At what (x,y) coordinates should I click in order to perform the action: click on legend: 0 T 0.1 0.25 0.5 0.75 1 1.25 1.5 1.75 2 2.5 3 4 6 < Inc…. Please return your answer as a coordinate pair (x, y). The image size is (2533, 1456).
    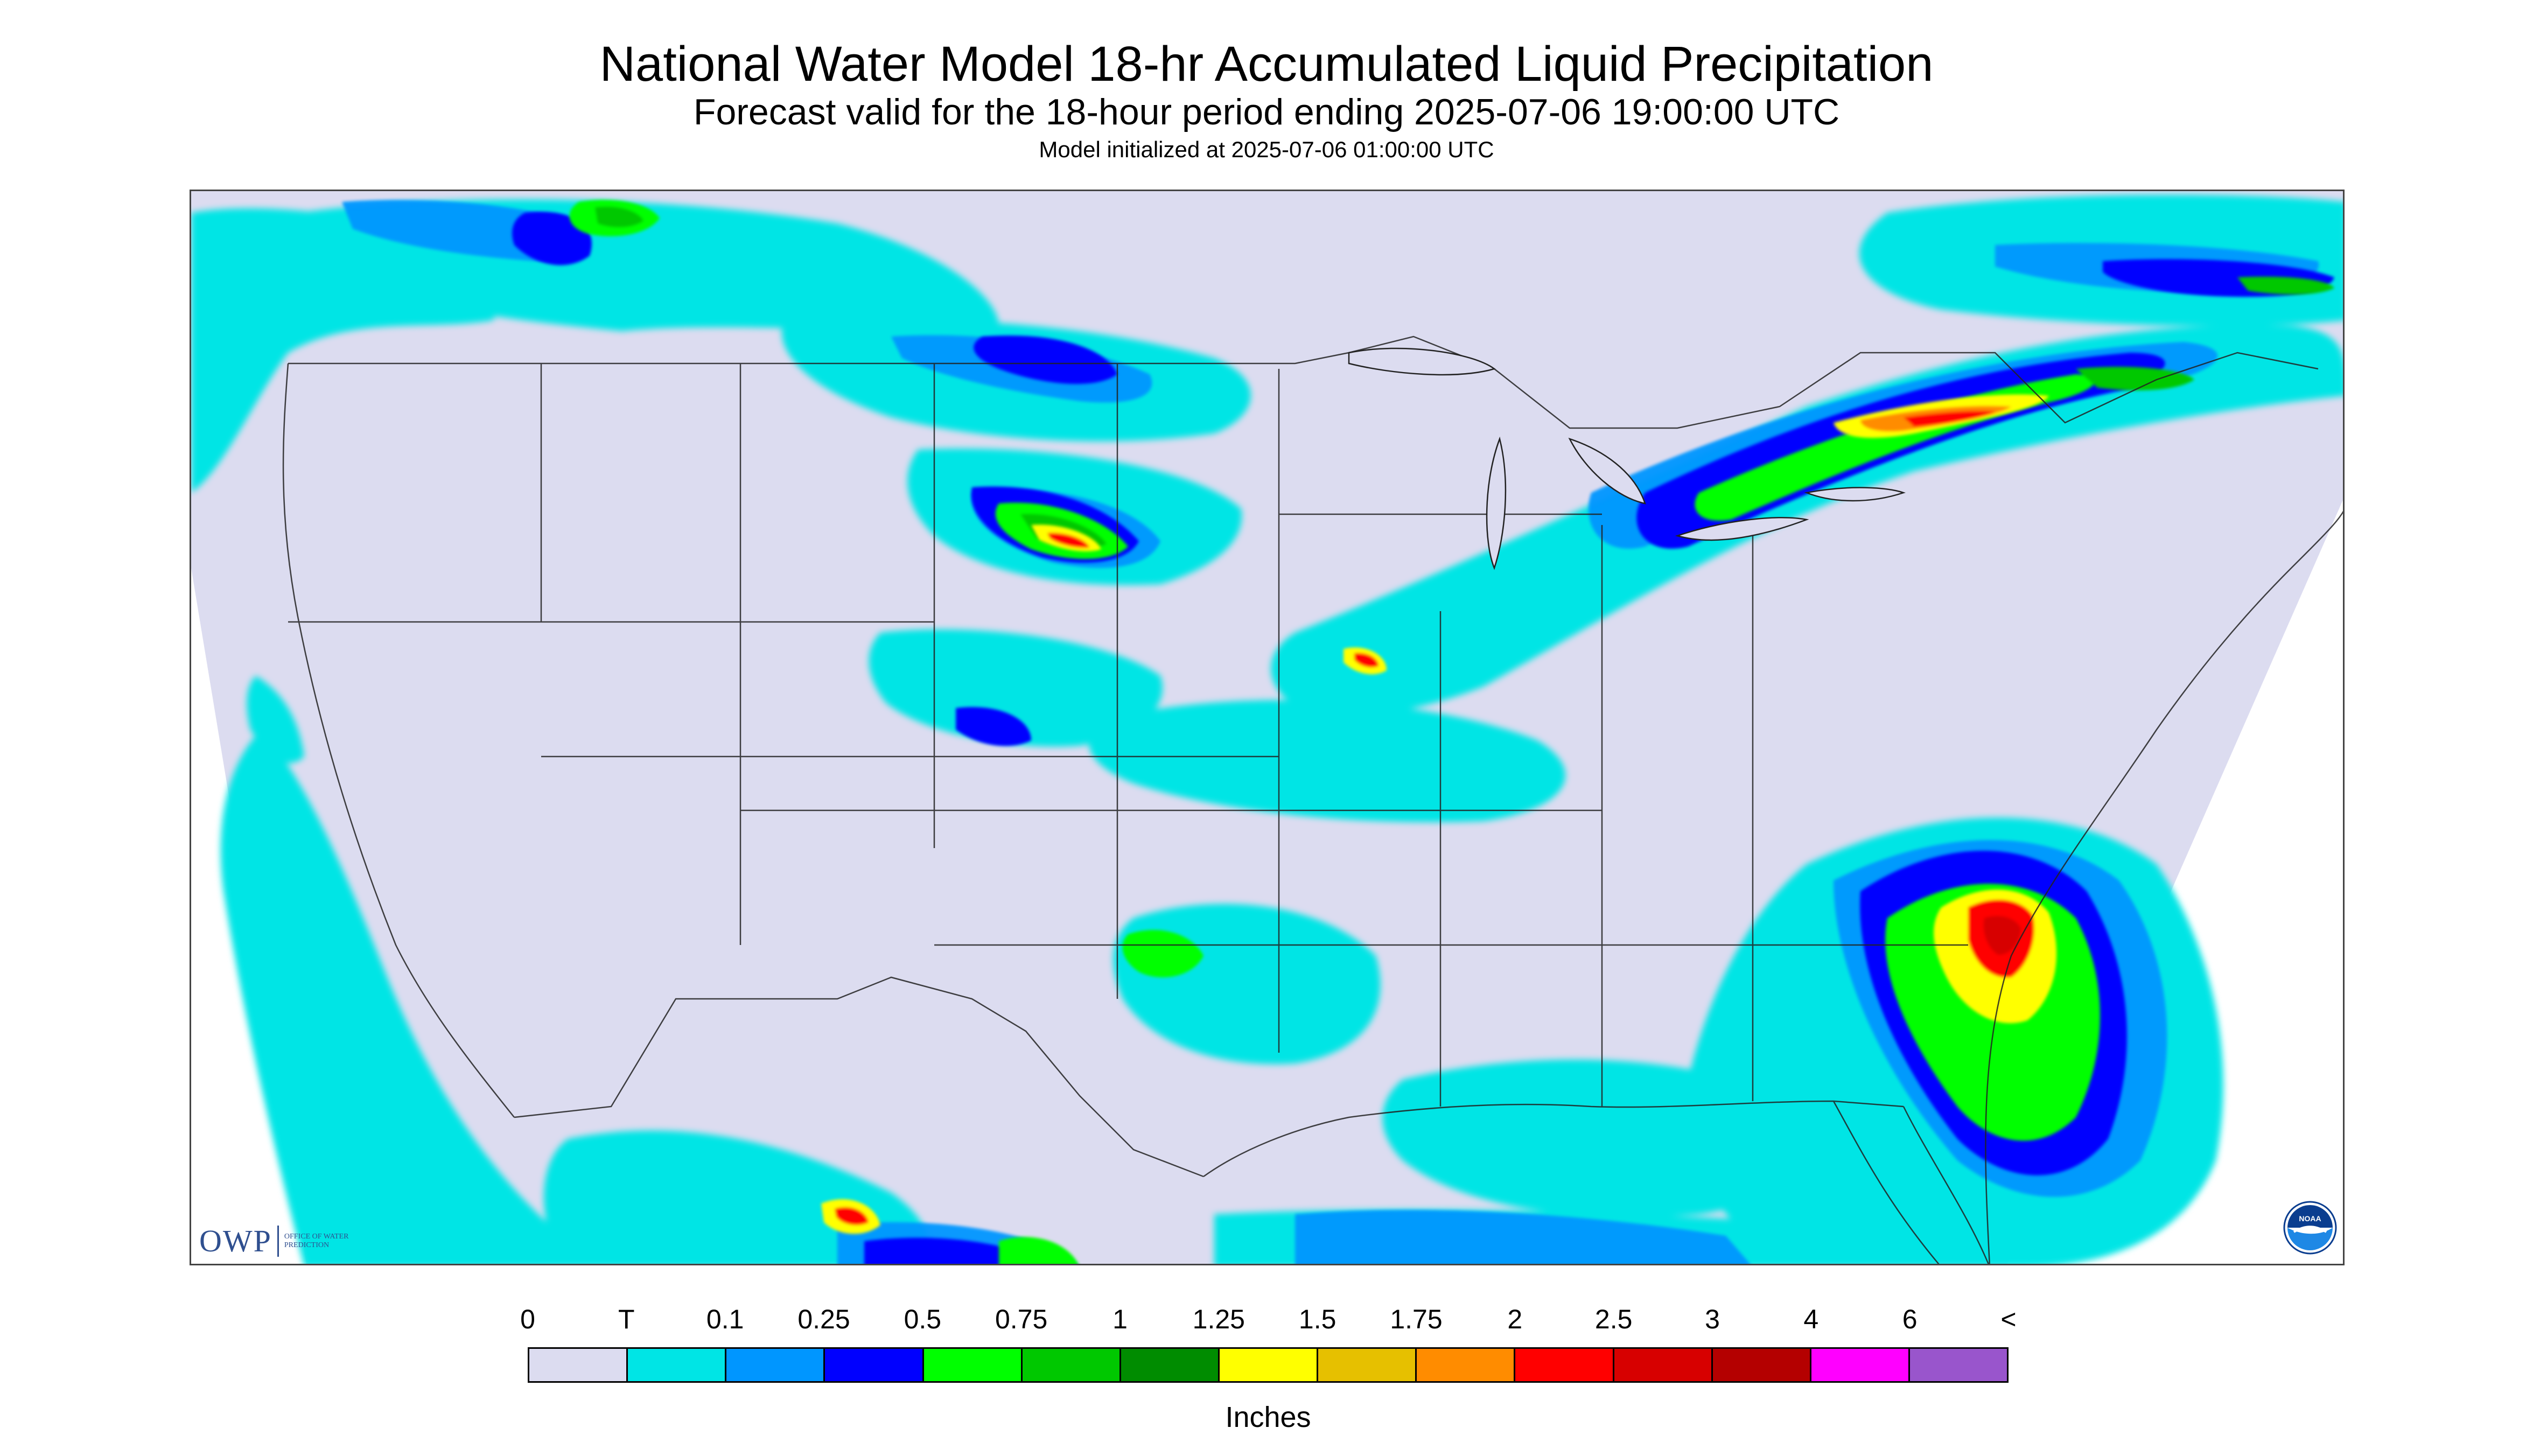
    Looking at the image, I should click on (1268, 1370).